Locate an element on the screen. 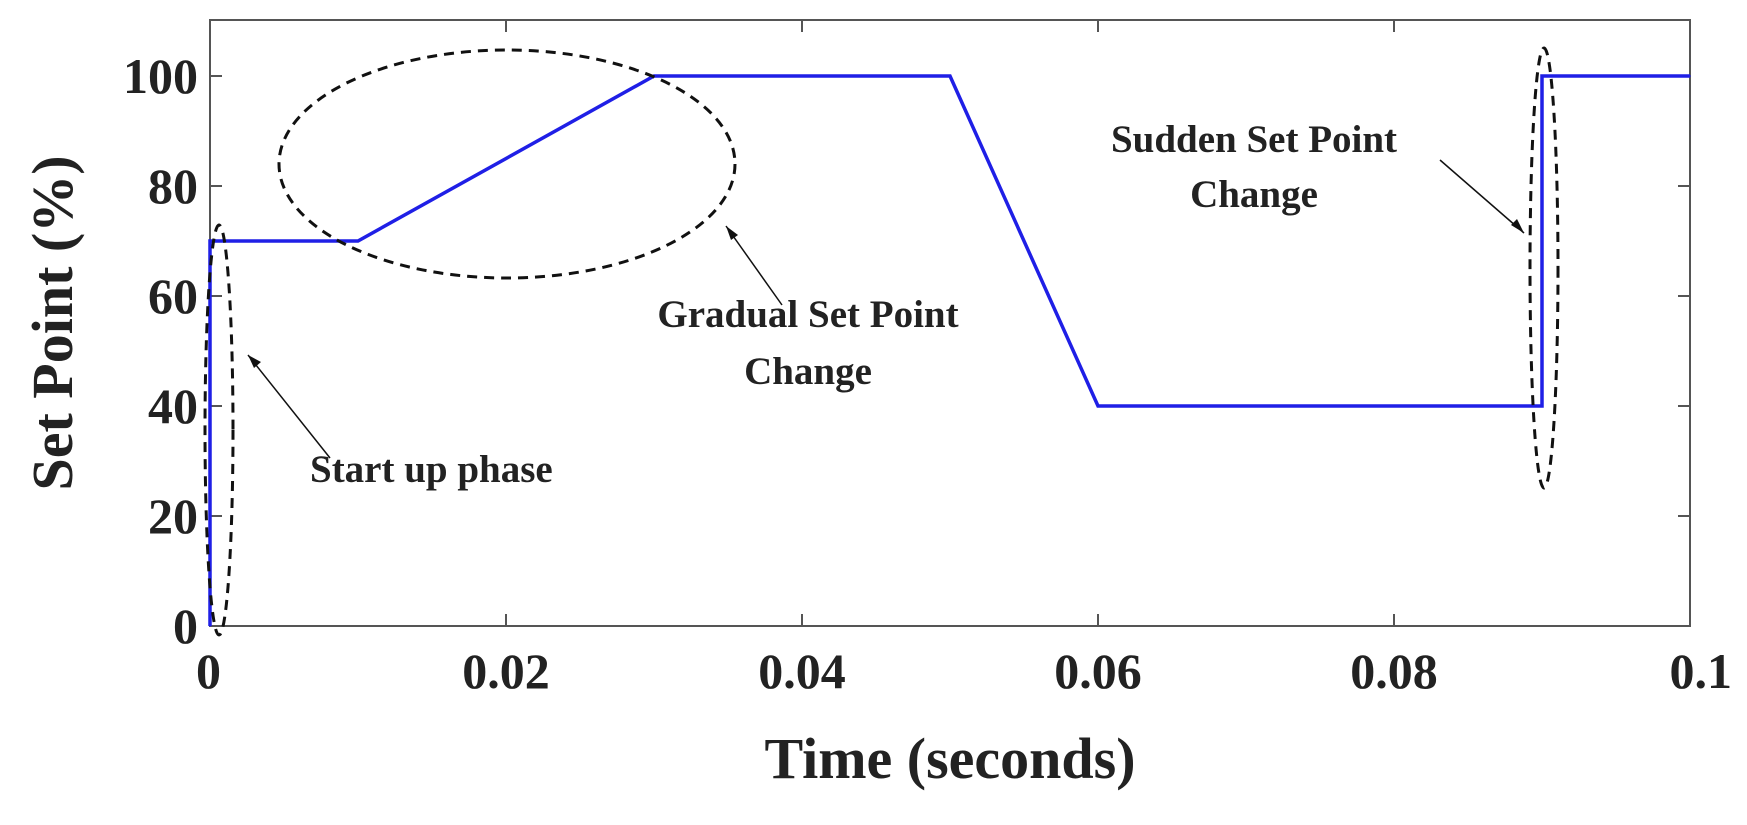 Image resolution: width=1747 pixels, height=825 pixels. x-tick-label: 0.04 is located at coordinates (802, 671).